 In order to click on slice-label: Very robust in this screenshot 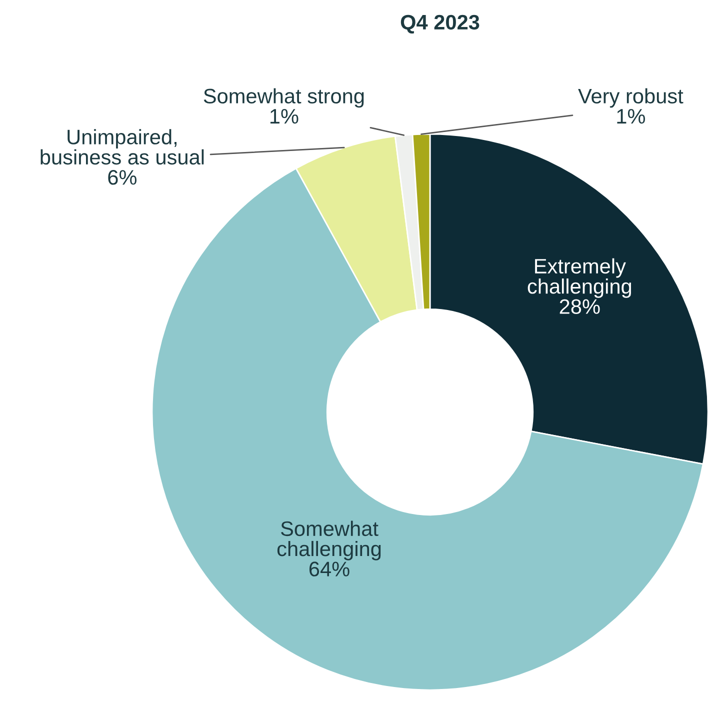, I will do `click(631, 98)`.